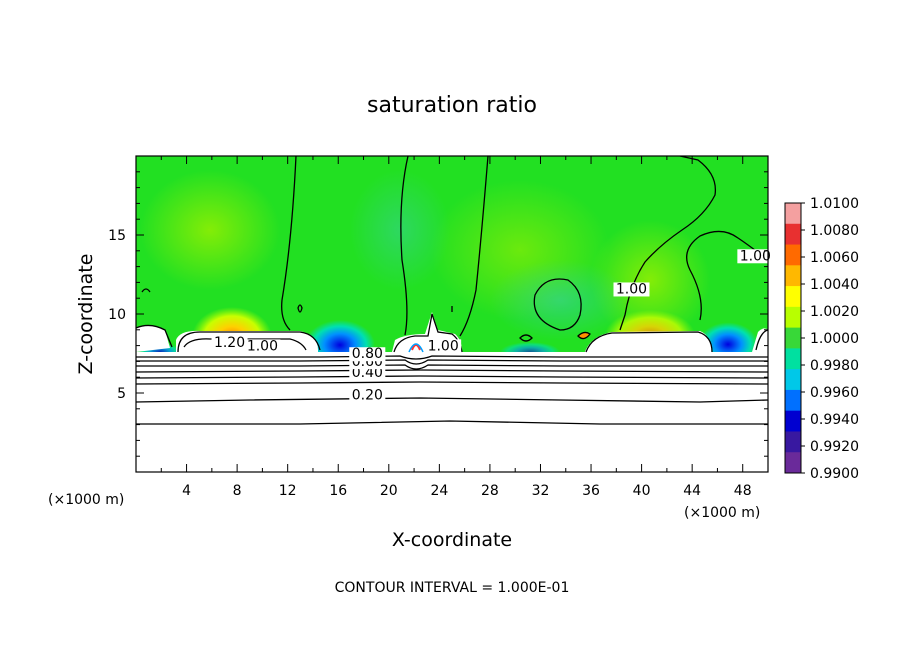 This screenshot has width=904, height=654. What do you see at coordinates (834, 339) in the screenshot?
I see `colorbar-label: 1.0000` at bounding box center [834, 339].